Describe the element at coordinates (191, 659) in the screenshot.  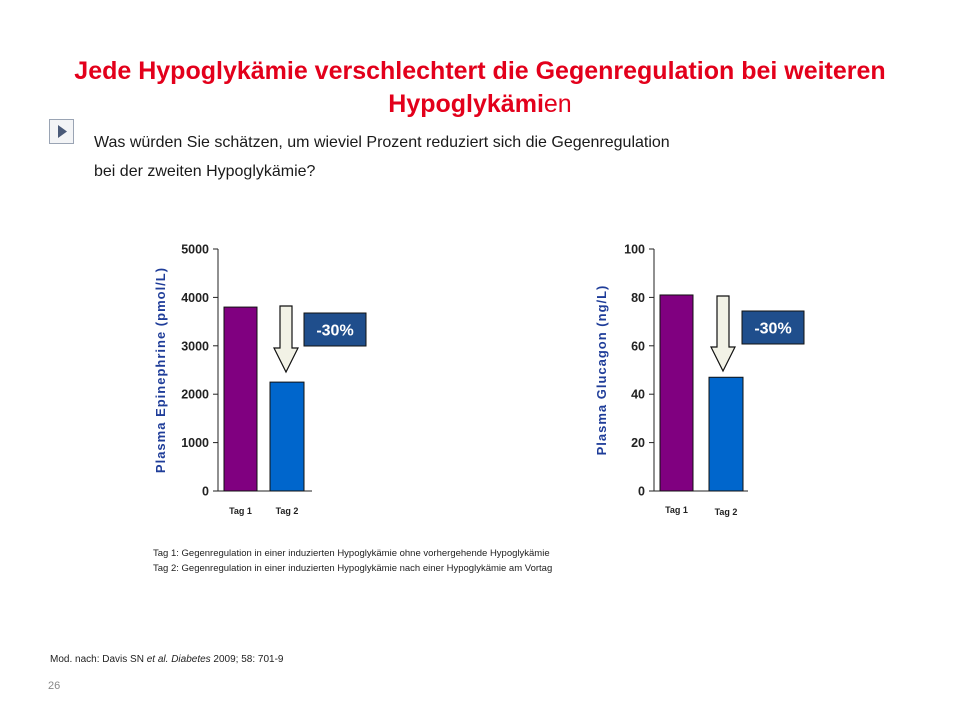
I see `source-journal: Diabetes` at that location.